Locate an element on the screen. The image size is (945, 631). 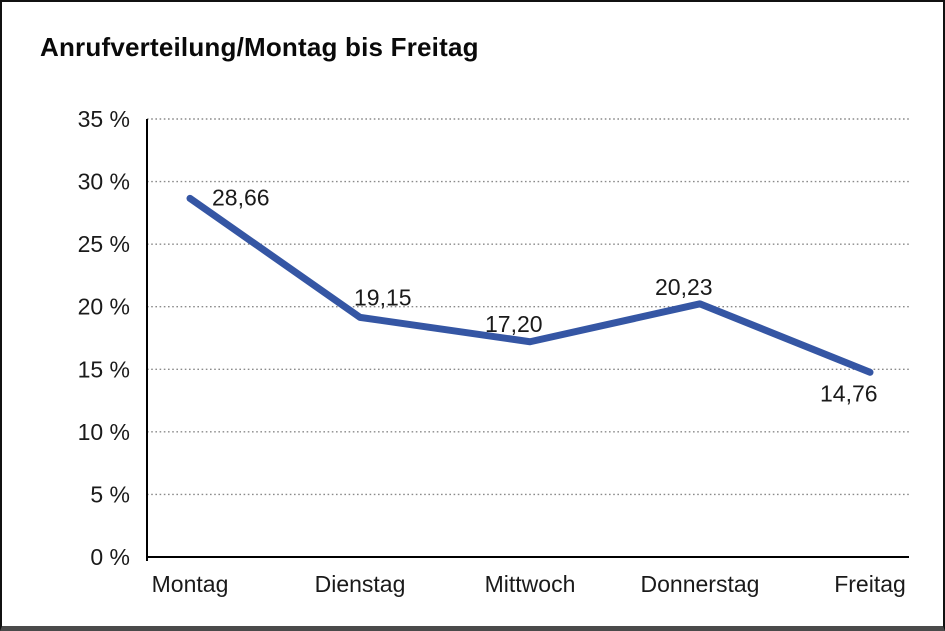
data-point-label: 17,20 is located at coordinates (514, 324).